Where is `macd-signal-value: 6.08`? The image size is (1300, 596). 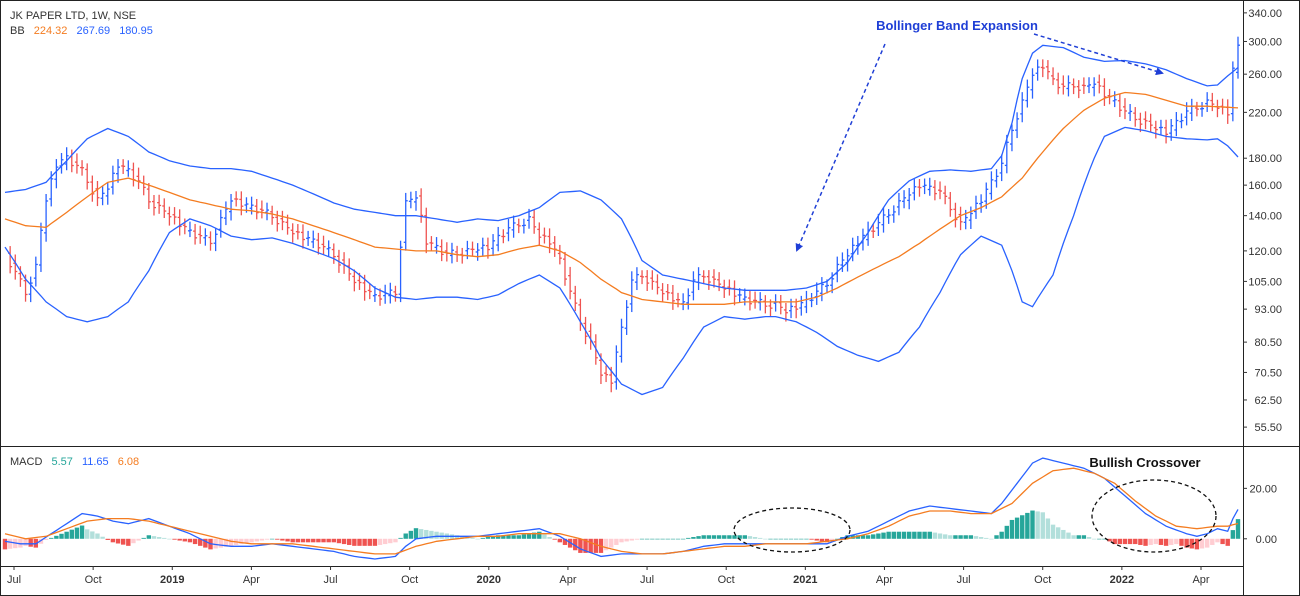
macd-signal-value: 6.08 is located at coordinates (128, 462).